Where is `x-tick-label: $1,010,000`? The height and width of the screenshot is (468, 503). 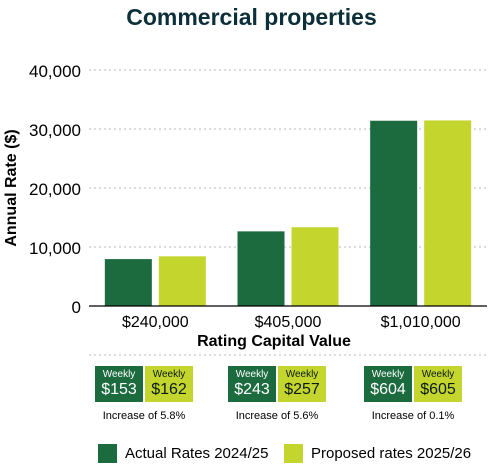
x-tick-label: $1,010,000 is located at coordinates (421, 322).